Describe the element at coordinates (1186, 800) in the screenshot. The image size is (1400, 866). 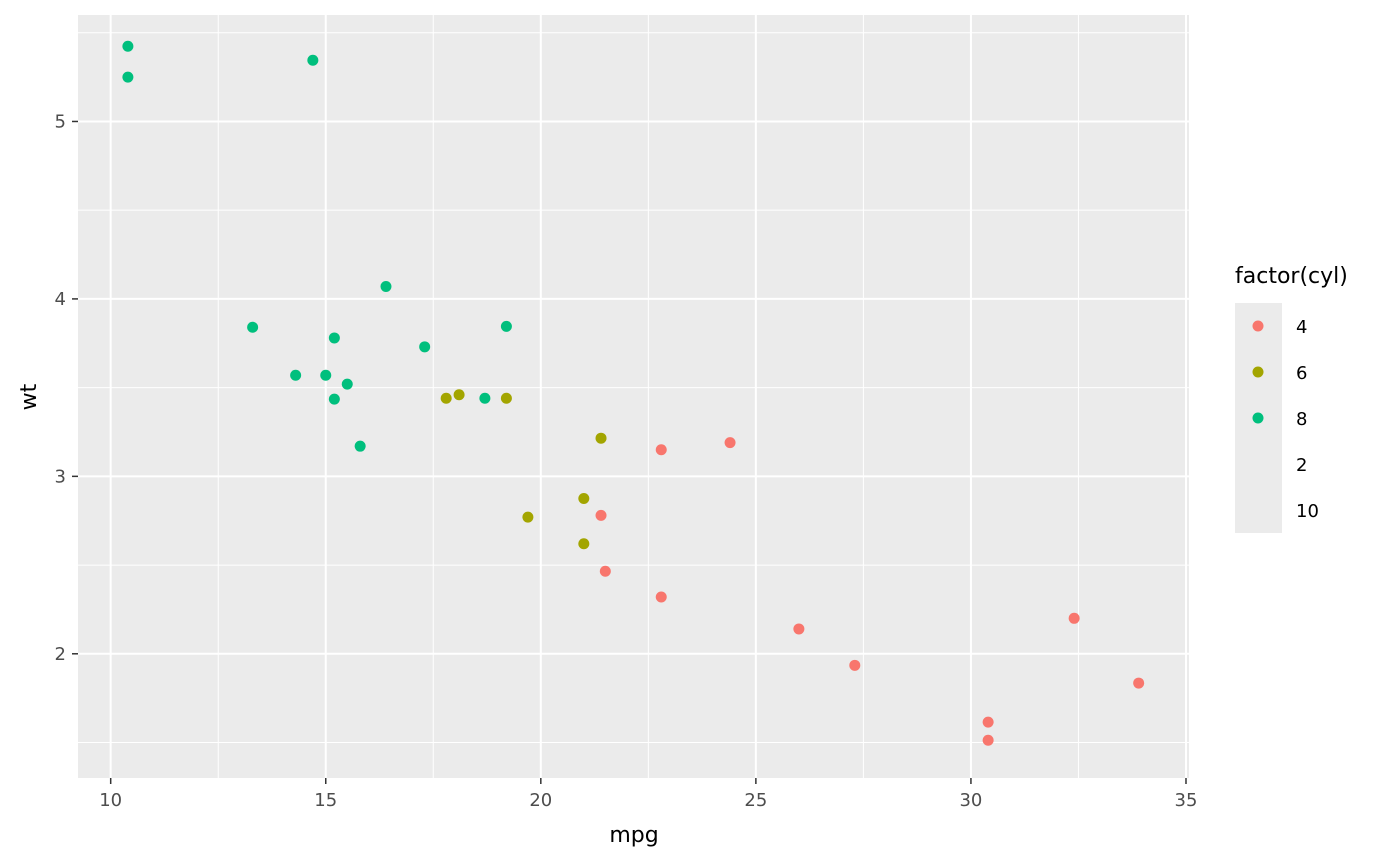
I see `x-tick-label: 35` at that location.